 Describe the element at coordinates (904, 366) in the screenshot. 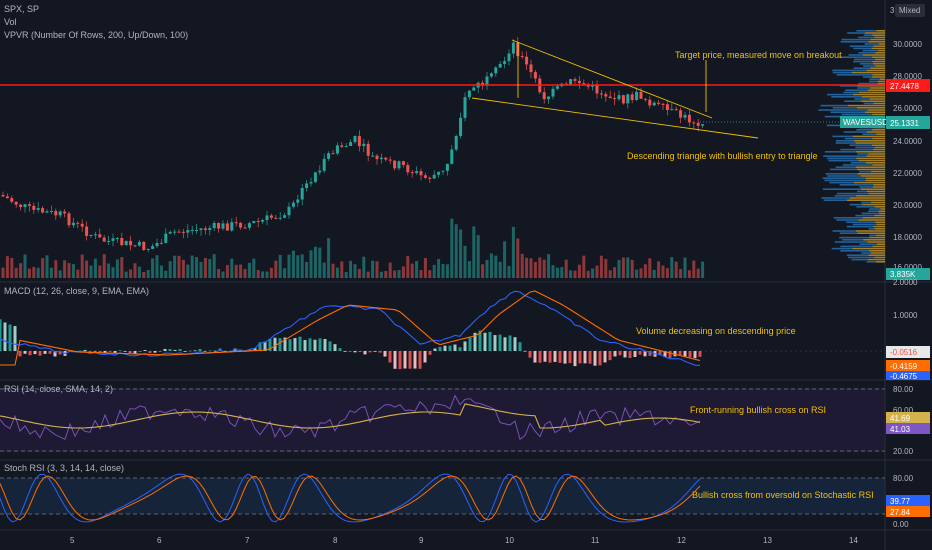

I see `macd-signal-value: -0.4159` at that location.